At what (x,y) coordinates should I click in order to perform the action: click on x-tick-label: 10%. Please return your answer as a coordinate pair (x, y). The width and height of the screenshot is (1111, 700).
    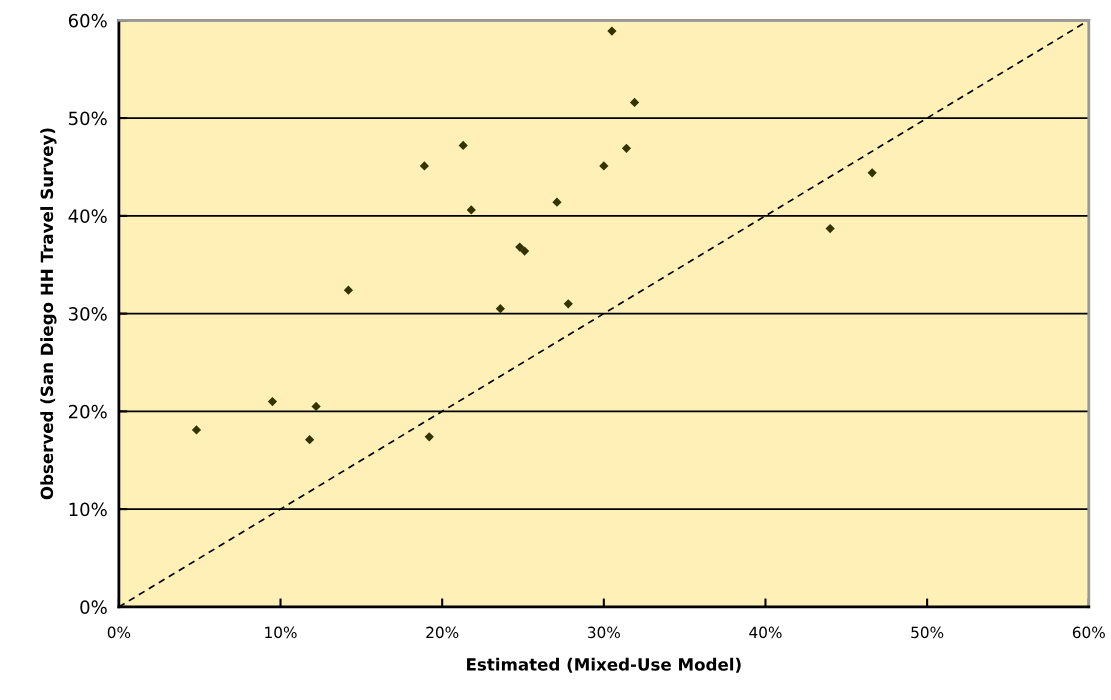
    Looking at the image, I should click on (281, 632).